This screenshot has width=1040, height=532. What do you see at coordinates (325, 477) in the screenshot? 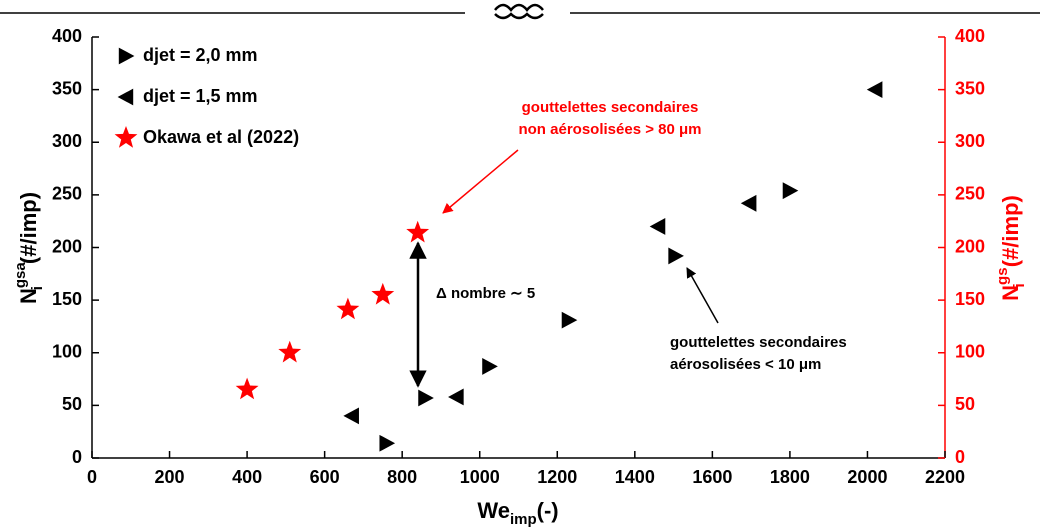
I see `x-tick-label: 600` at bounding box center [325, 477].